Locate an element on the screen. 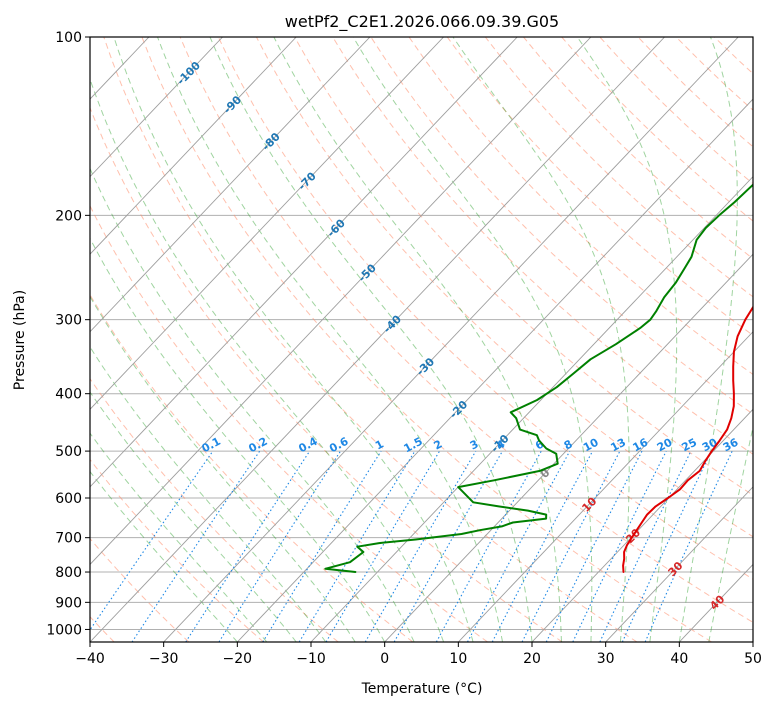  mixing-ratio-label: 16 is located at coordinates (641, 445).